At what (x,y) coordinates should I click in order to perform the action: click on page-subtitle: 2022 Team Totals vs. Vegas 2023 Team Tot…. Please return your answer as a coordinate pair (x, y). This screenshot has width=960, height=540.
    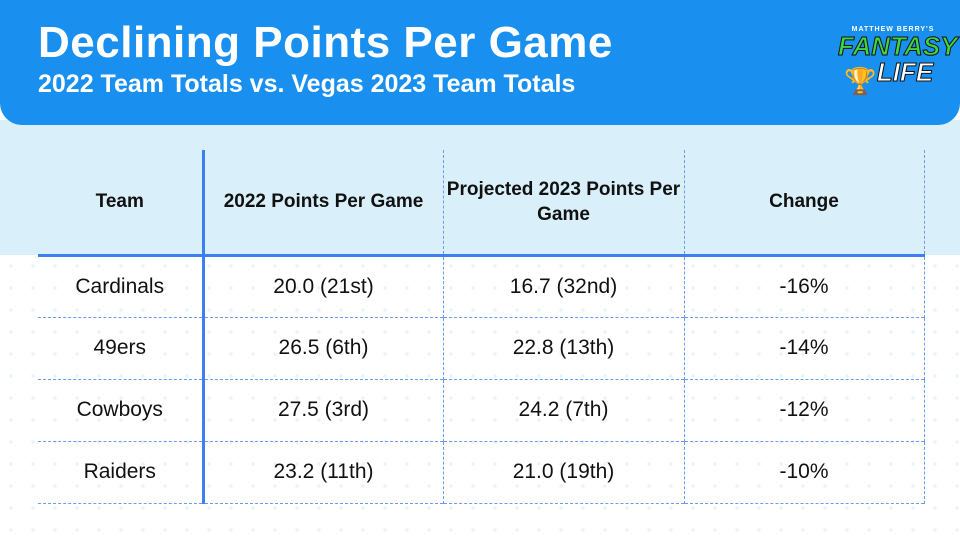
    Looking at the image, I should click on (307, 84).